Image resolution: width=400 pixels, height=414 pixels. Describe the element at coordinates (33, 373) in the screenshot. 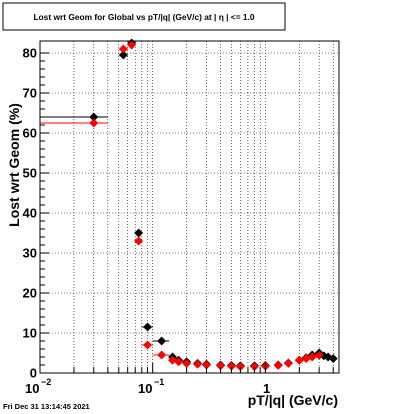

I see `y-tick-label-0: 0` at that location.